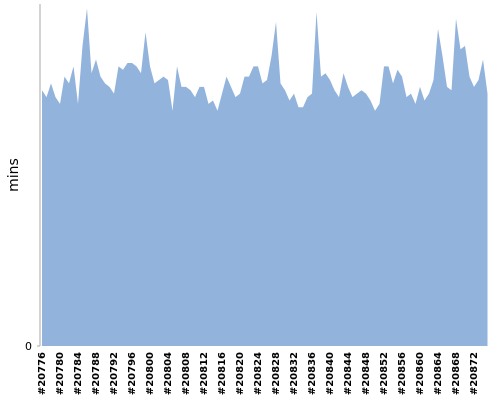 The width and height of the screenshot is (500, 400). I want to click on x-tick-label: #20836, so click(312, 373).